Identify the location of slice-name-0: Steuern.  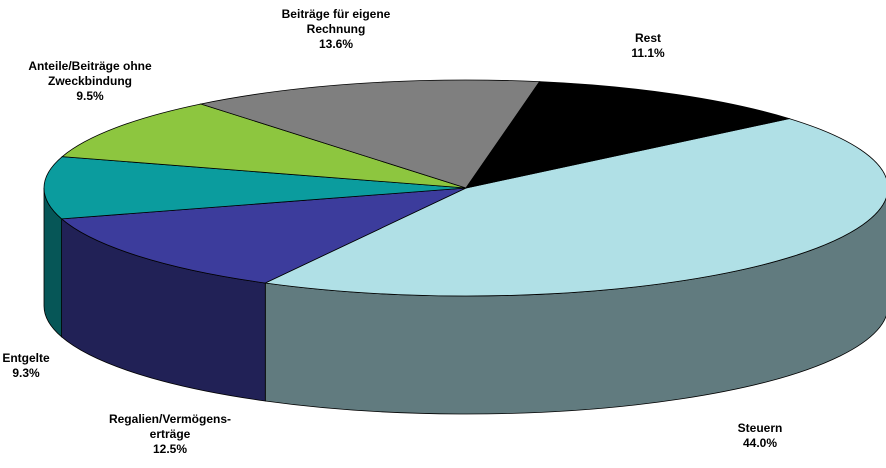
(760, 428).